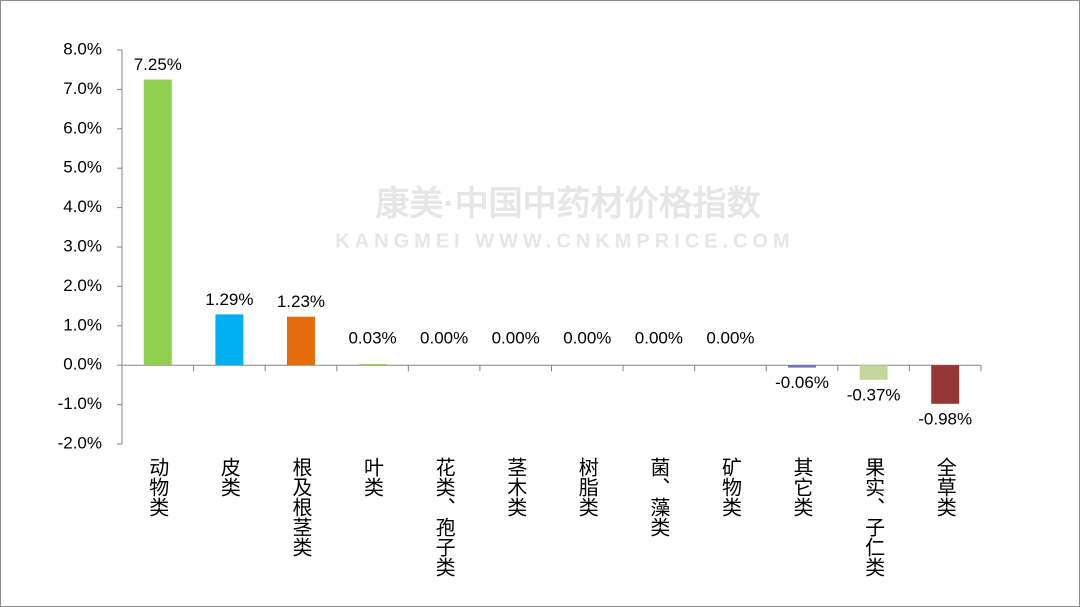  I want to click on x-tick-label: 树脂类, so click(587, 487).